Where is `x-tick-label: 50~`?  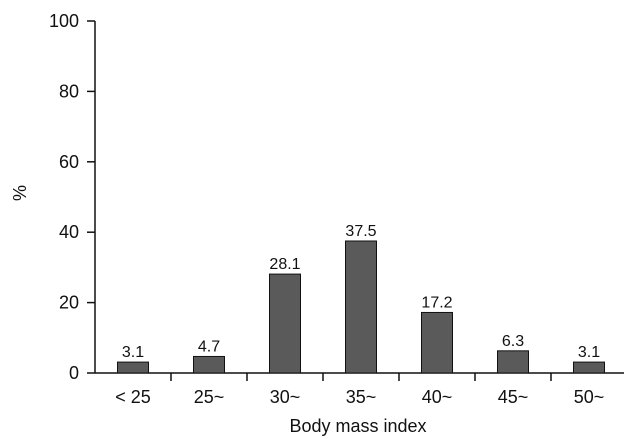
x-tick-label: 50~ is located at coordinates (589, 397).